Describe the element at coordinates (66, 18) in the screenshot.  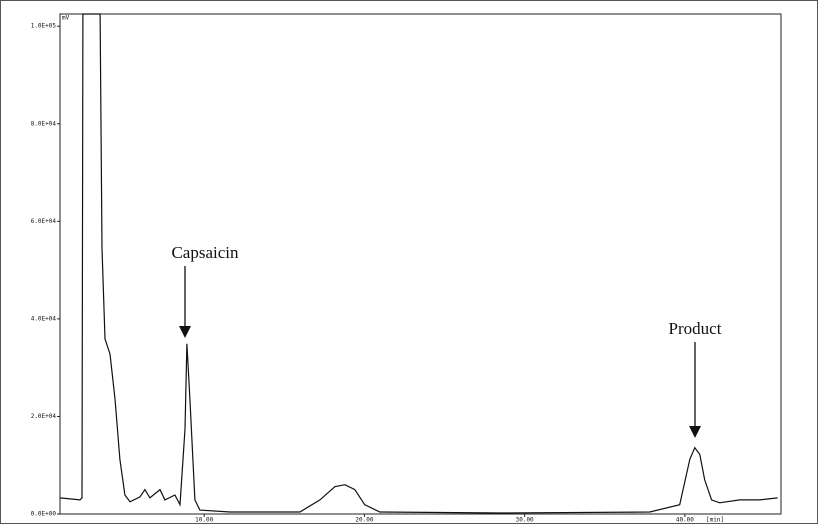
I see `y-axis-label: mV` at that location.